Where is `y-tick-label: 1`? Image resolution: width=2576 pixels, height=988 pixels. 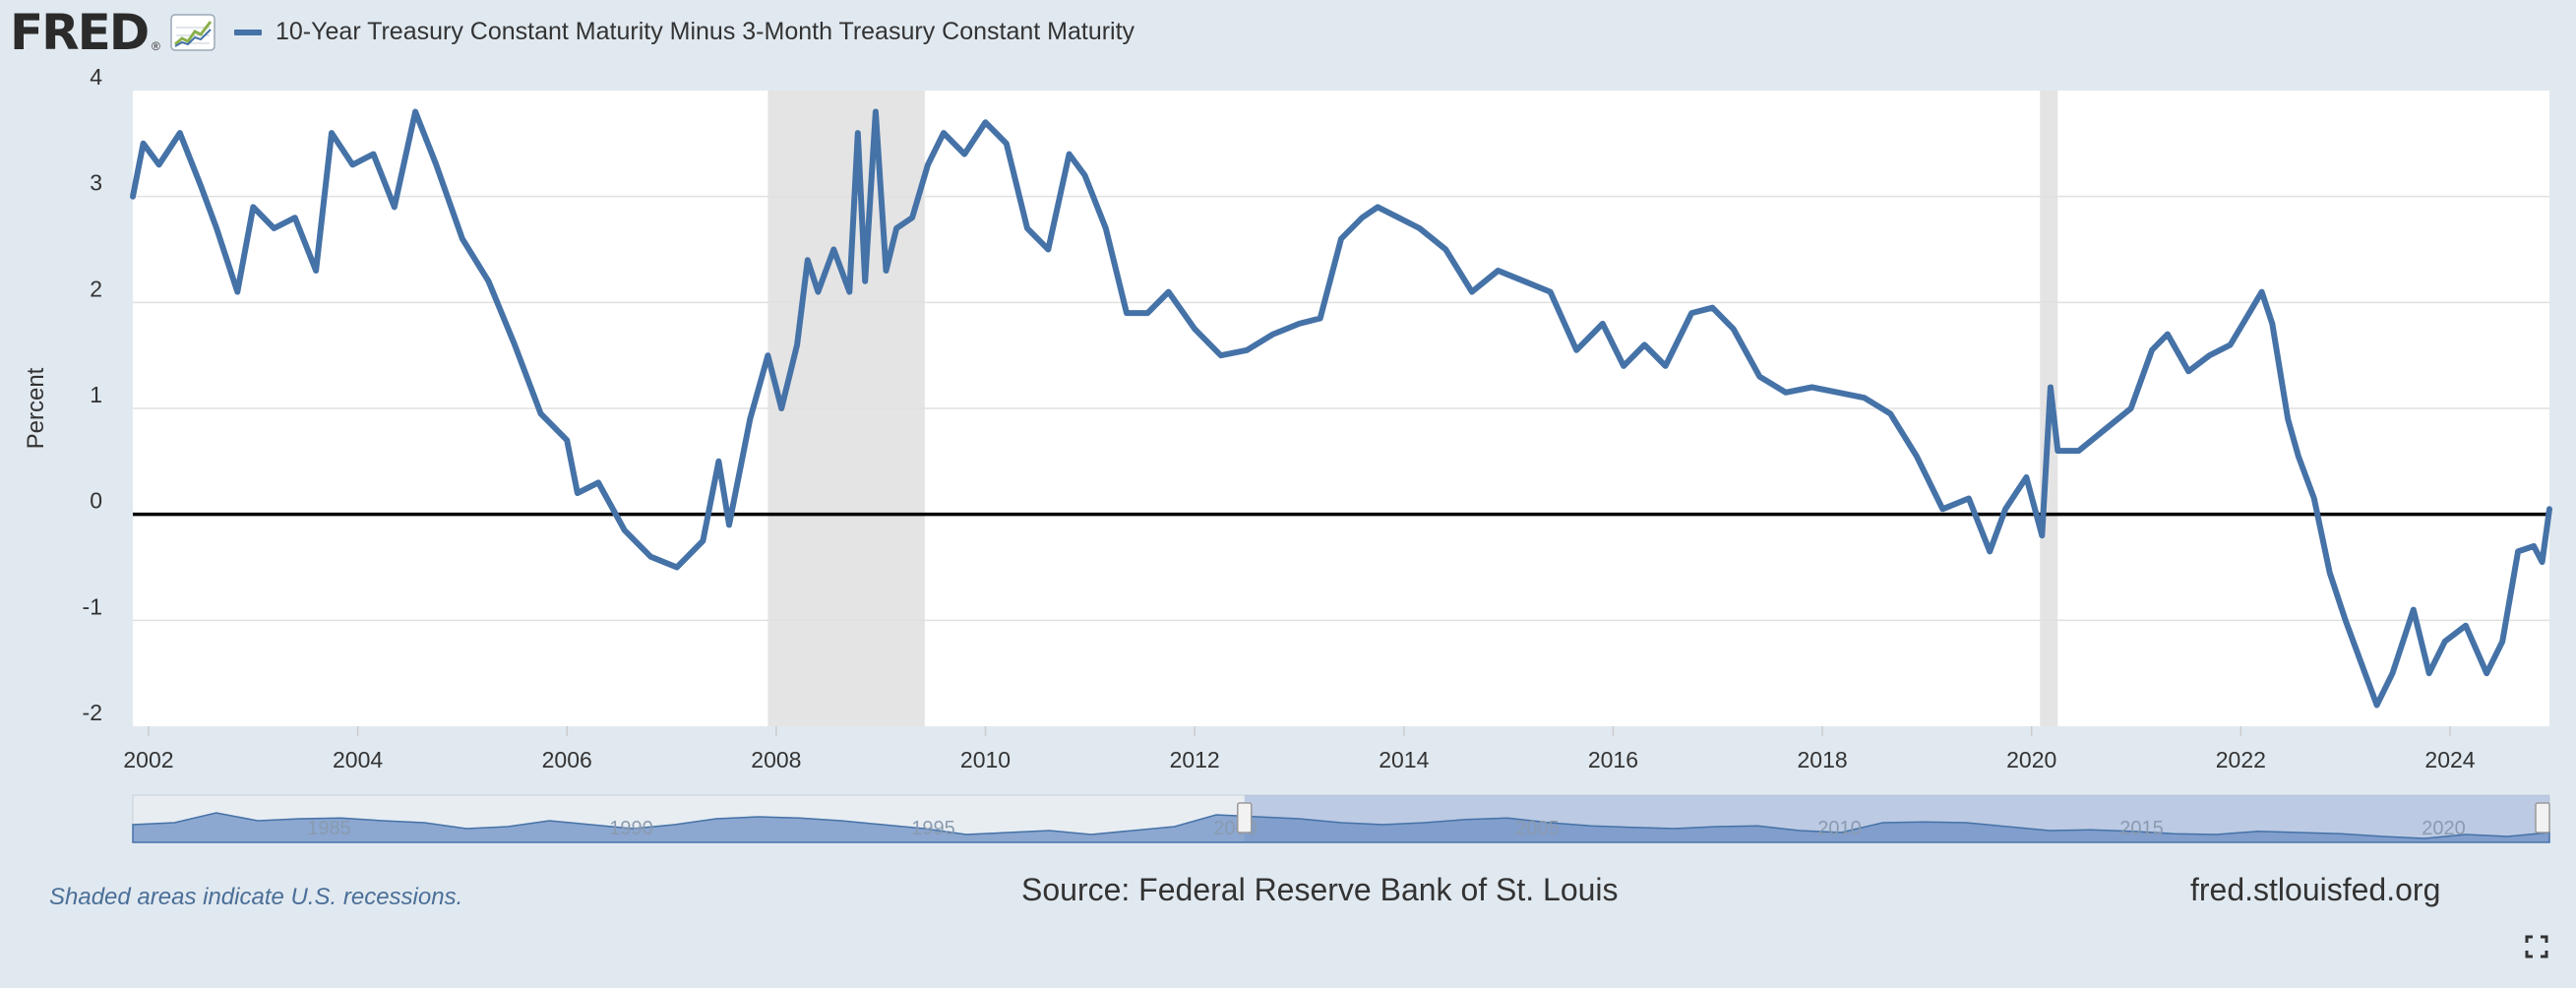
y-tick-label: 1 is located at coordinates (96, 394).